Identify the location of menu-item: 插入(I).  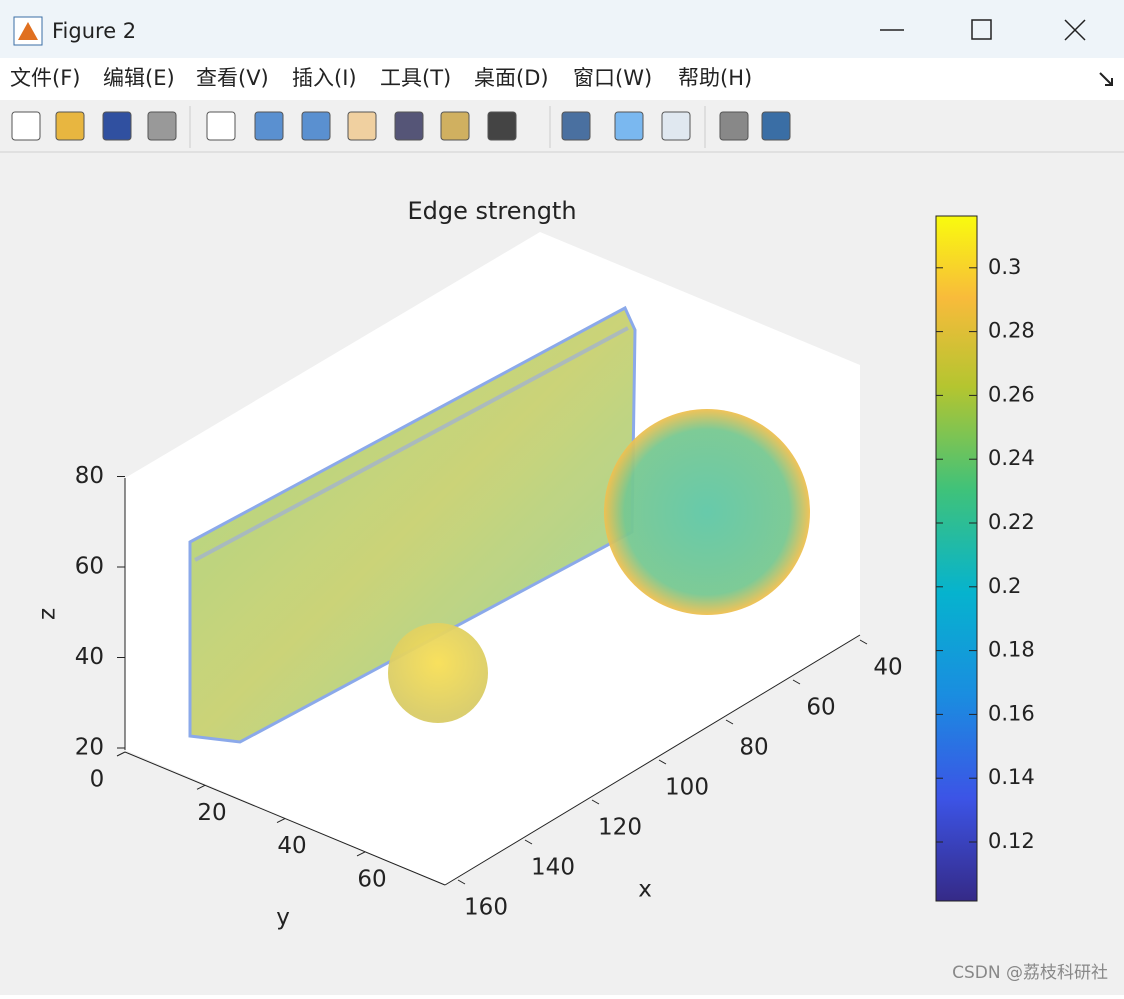
(324, 78).